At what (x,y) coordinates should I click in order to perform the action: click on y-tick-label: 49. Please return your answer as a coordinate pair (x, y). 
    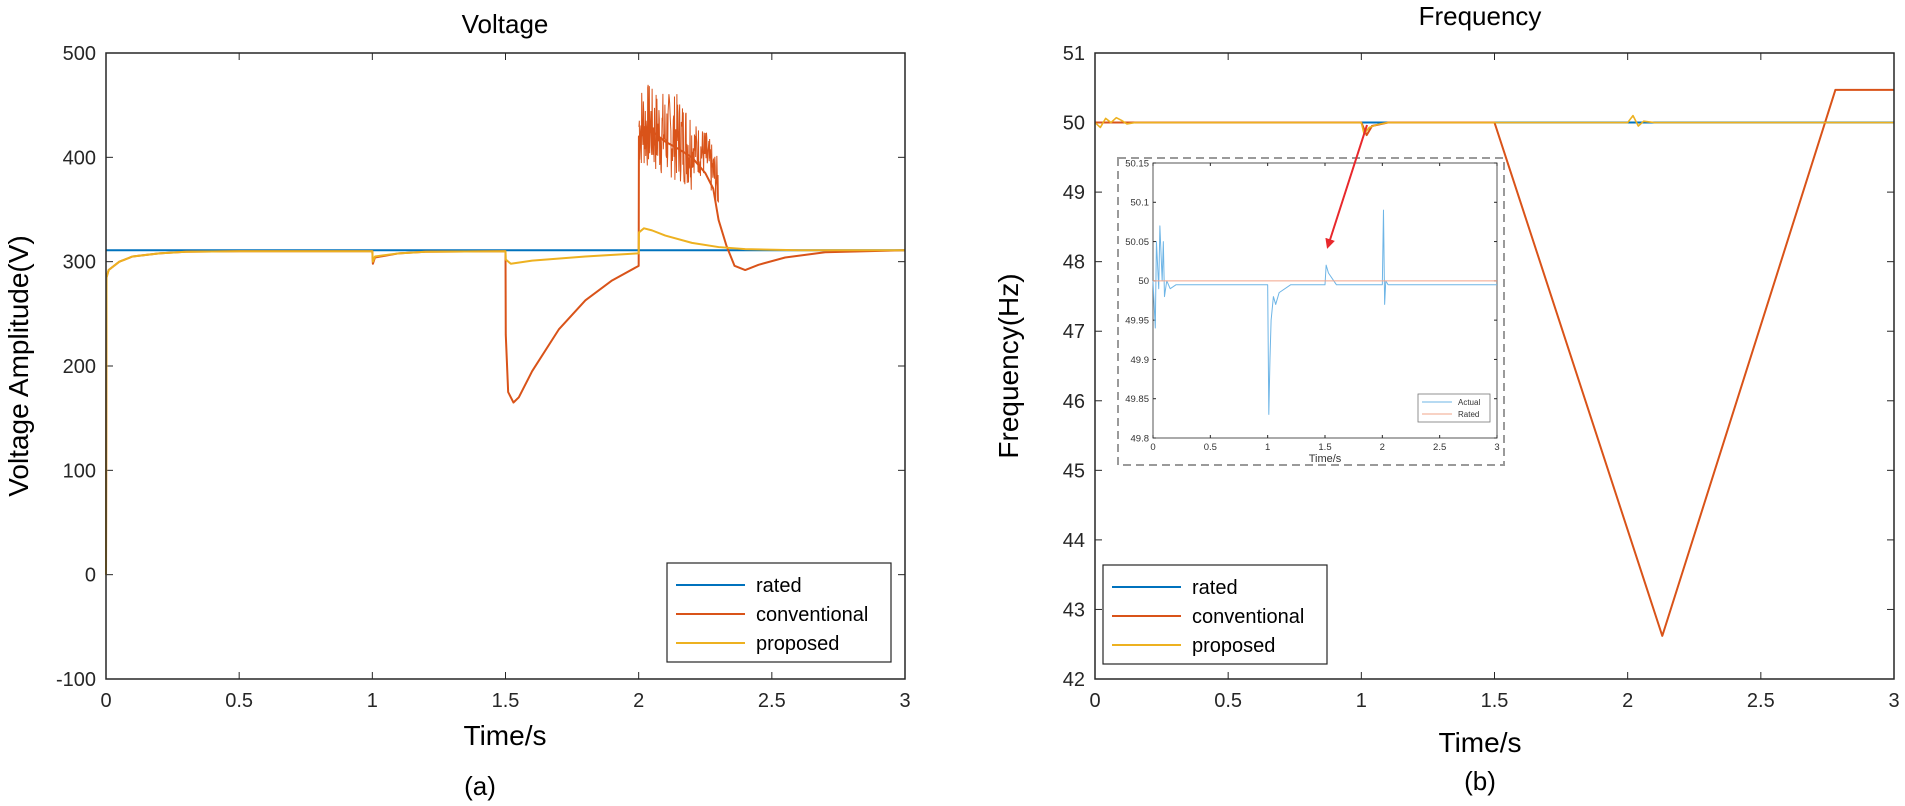
    Looking at the image, I should click on (1074, 193).